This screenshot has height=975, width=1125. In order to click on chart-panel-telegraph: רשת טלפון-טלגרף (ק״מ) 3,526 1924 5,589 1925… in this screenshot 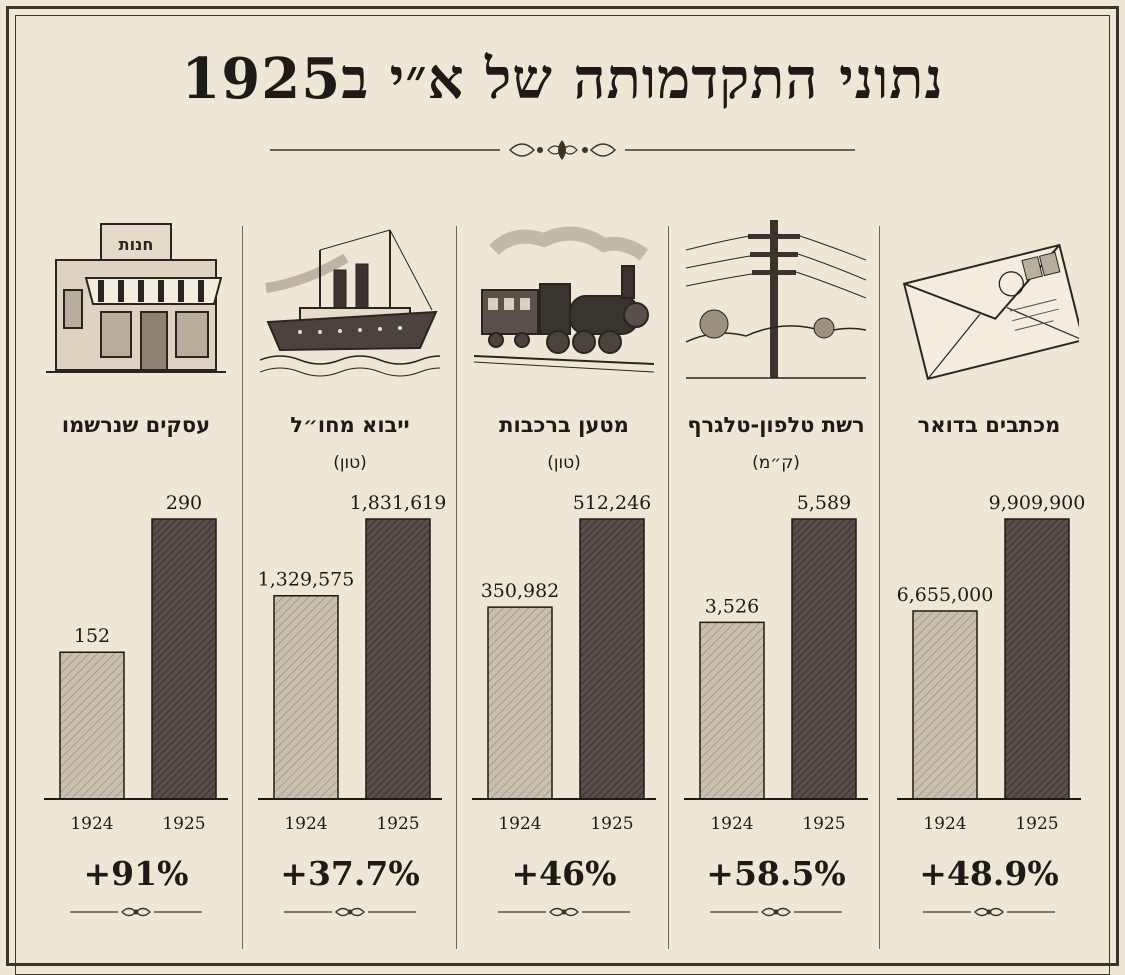, I will do `click(776, 584)`.